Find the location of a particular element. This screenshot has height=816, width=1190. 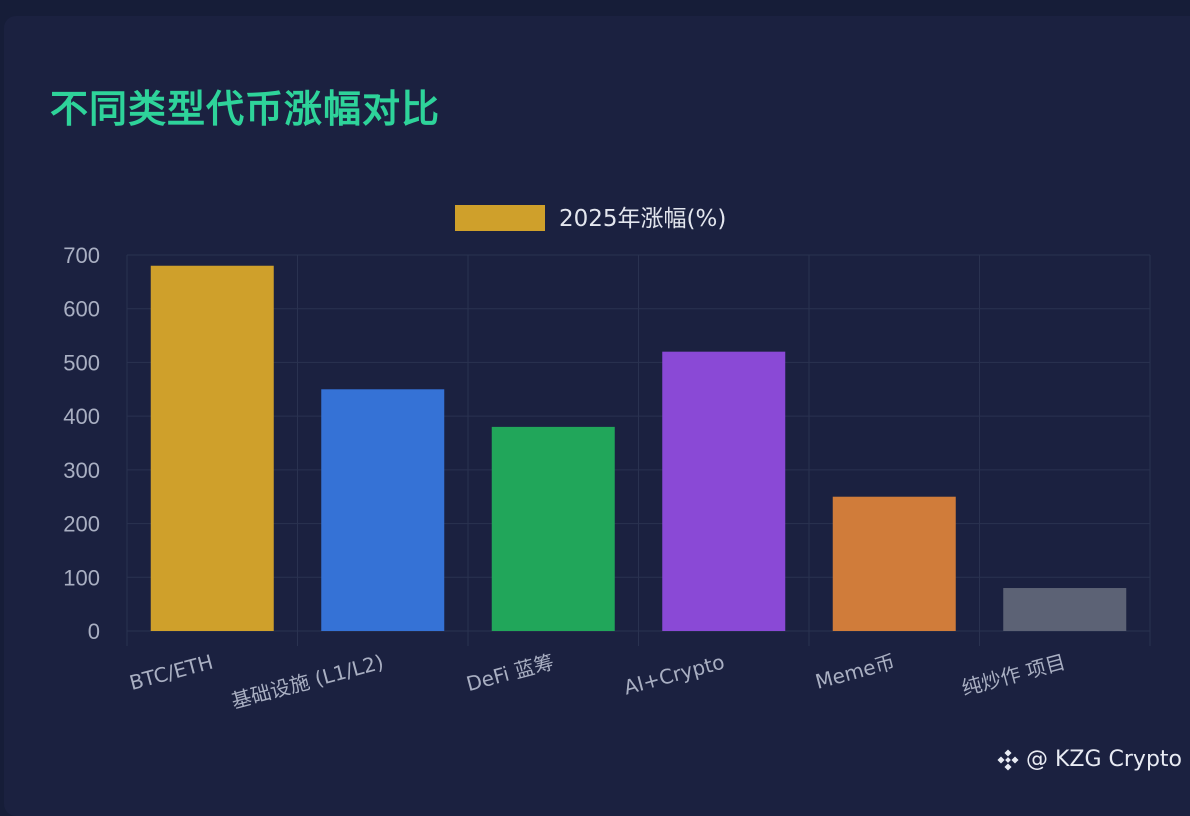

watermark-text: @ KZG Crypto is located at coordinates (1103, 759).